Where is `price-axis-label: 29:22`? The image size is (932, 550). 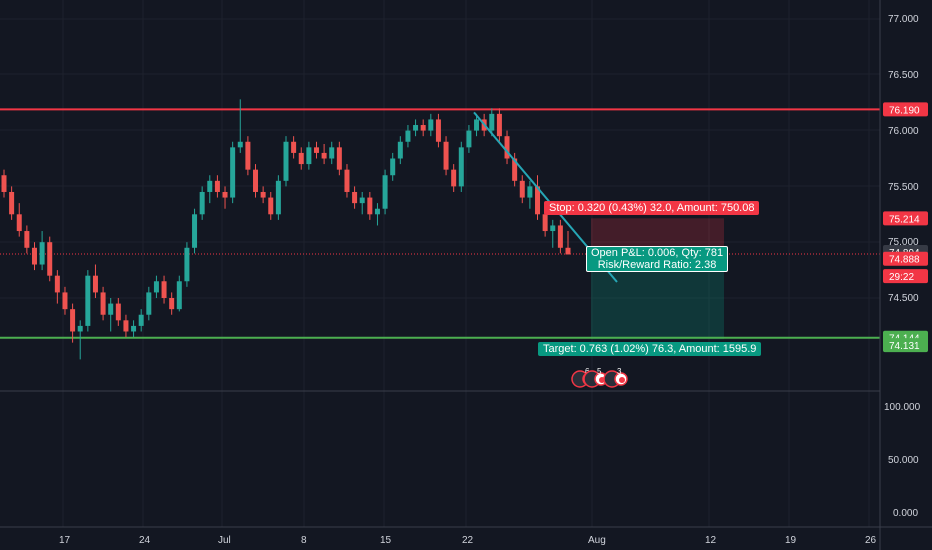
price-axis-label: 29:22 is located at coordinates (905, 276).